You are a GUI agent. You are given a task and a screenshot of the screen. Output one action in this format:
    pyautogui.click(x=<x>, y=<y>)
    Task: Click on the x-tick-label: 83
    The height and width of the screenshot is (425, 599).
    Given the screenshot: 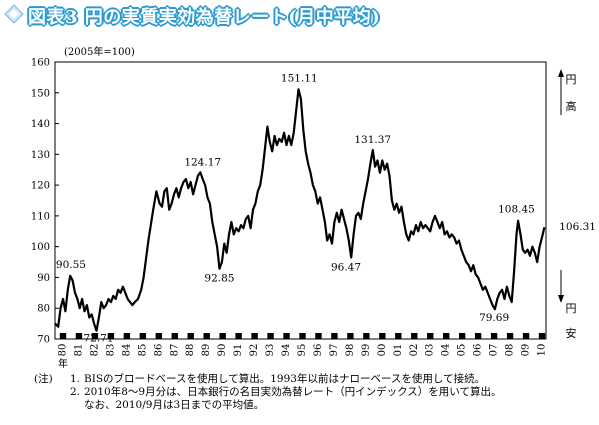 What is the action you would take?
    pyautogui.click(x=110, y=350)
    